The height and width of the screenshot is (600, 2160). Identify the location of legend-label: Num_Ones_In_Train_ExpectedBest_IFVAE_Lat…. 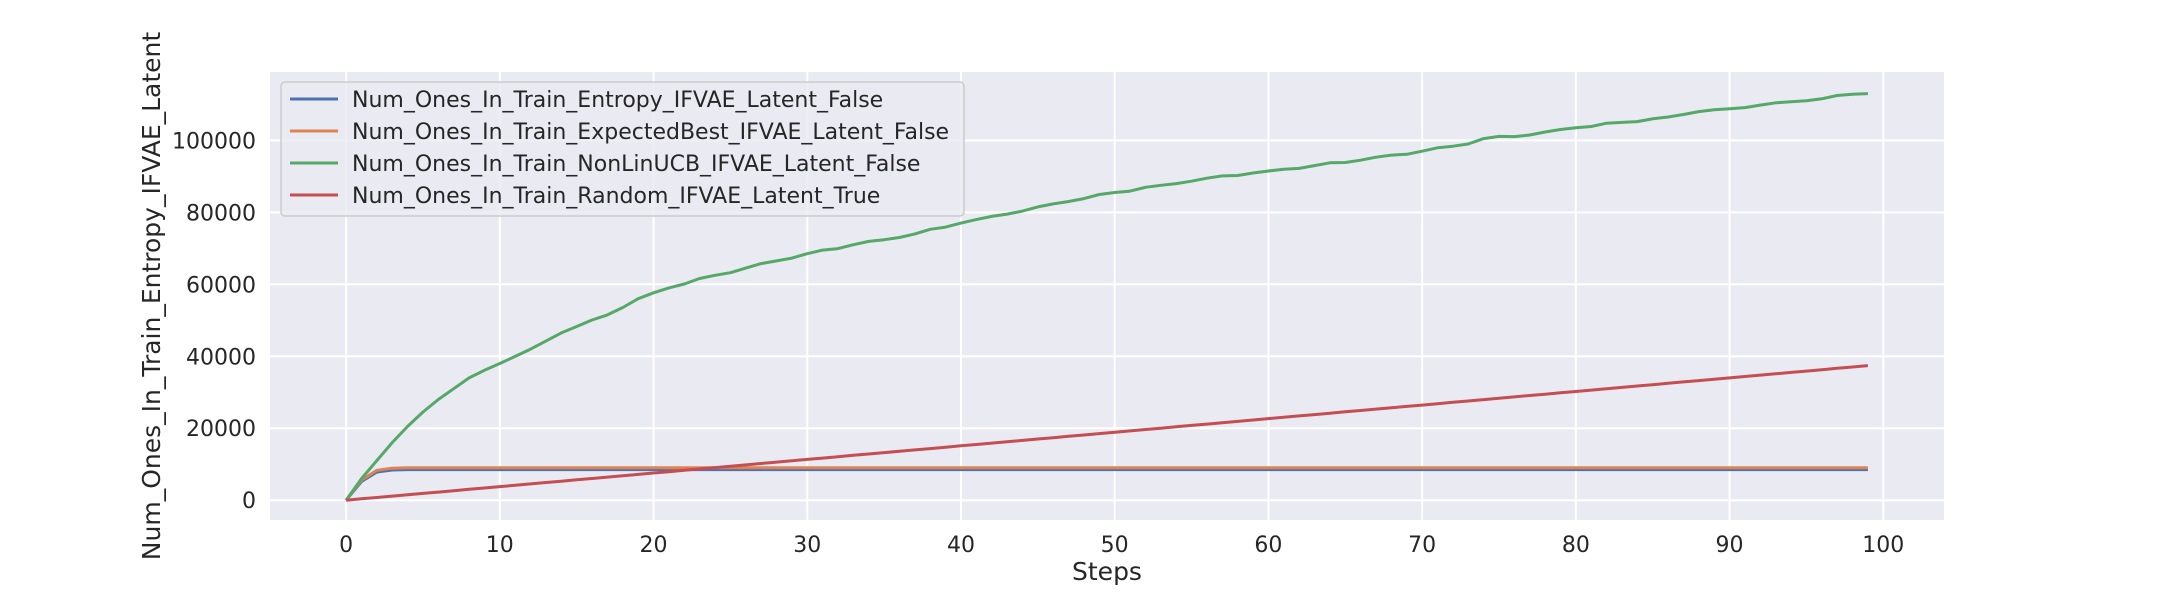
(650, 132).